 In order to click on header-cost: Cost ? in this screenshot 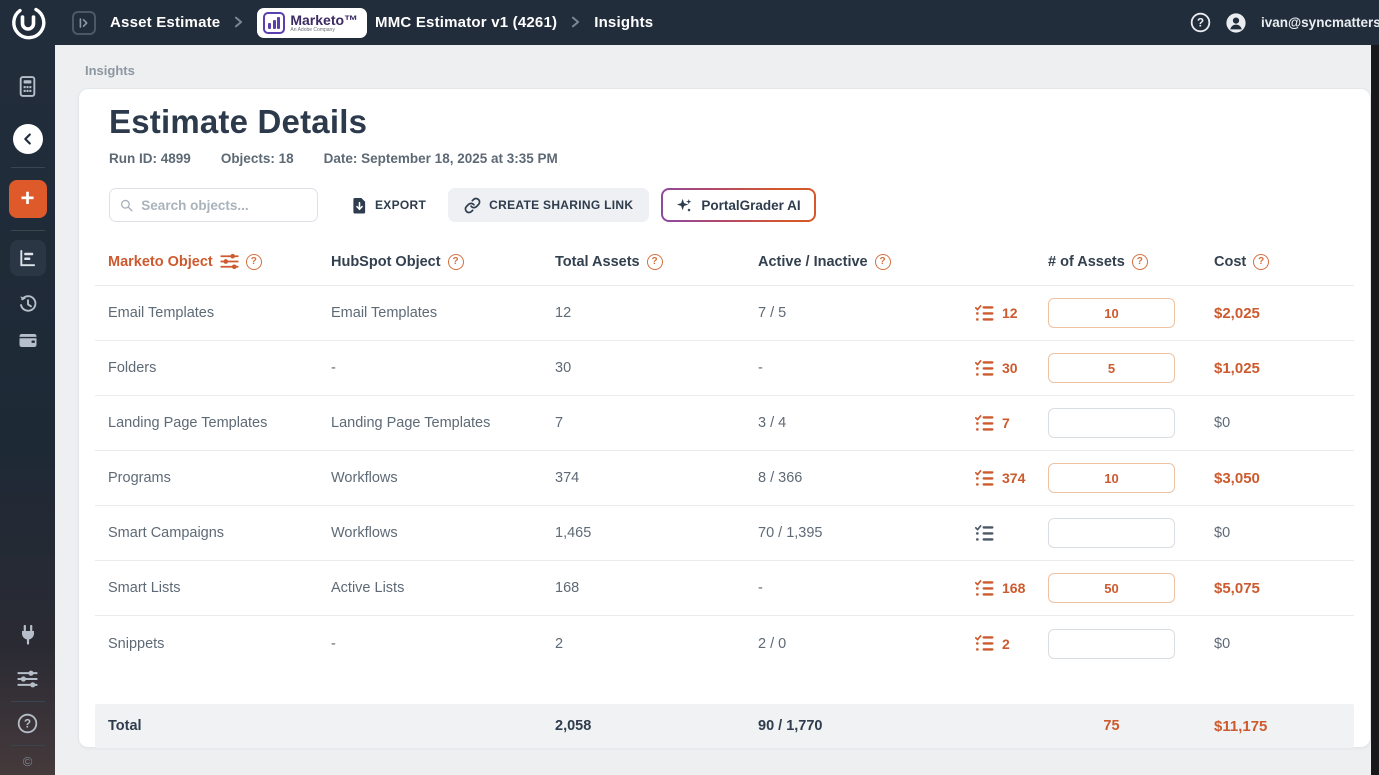, I will do `click(1277, 261)`.